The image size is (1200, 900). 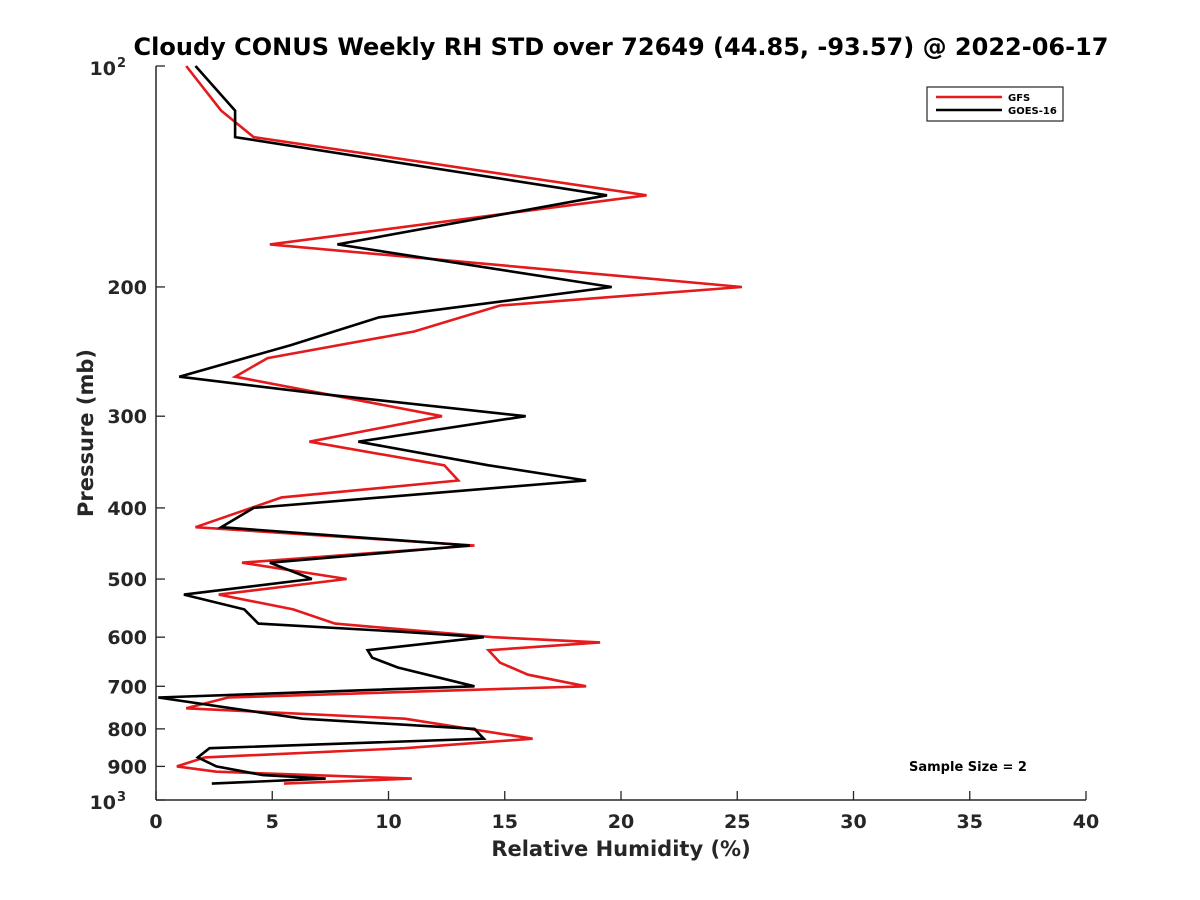 What do you see at coordinates (388, 822) in the screenshot?
I see `x-tick-label: 10` at bounding box center [388, 822].